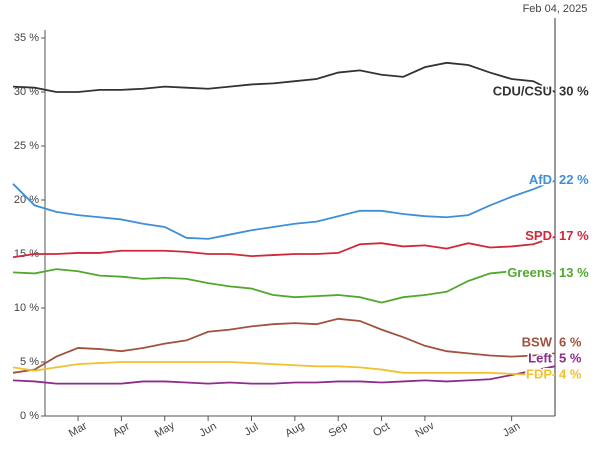 The height and width of the screenshot is (455, 600). I want to click on series-name: Greens, so click(529, 272).